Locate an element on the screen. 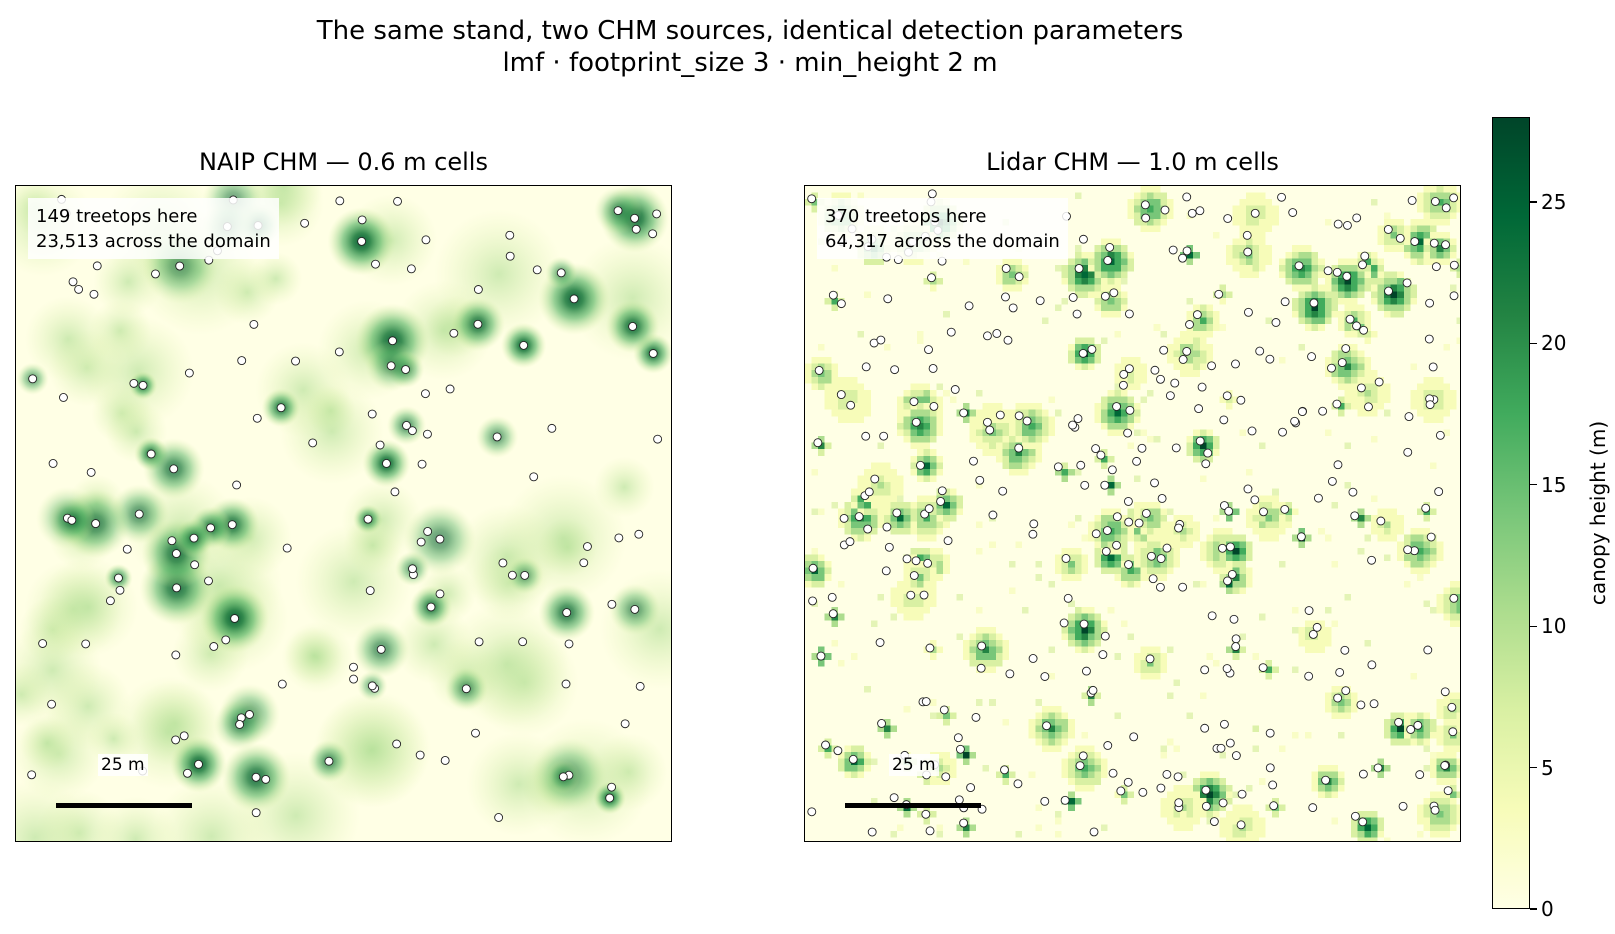 This screenshot has width=1615, height=934. canopy-patch is located at coordinates (332, 432).